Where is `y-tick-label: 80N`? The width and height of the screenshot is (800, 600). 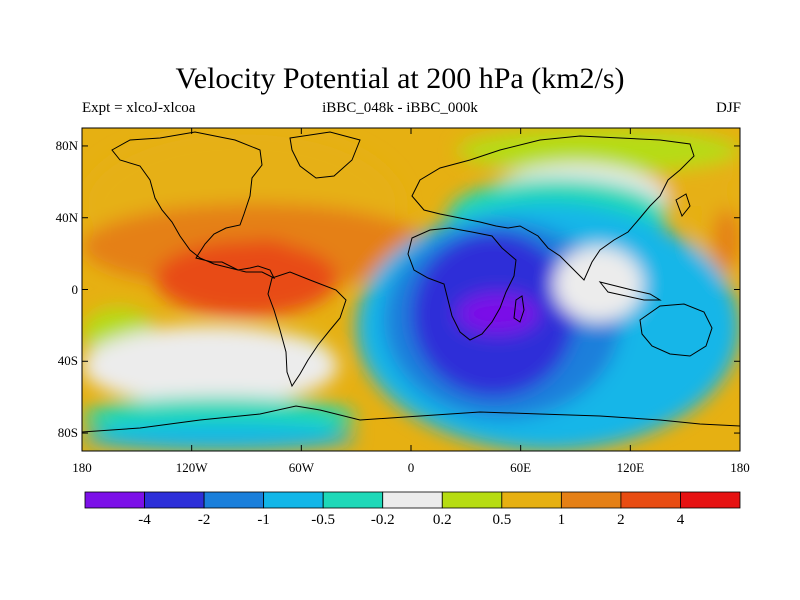 y-tick-label: 80N is located at coordinates (66, 145).